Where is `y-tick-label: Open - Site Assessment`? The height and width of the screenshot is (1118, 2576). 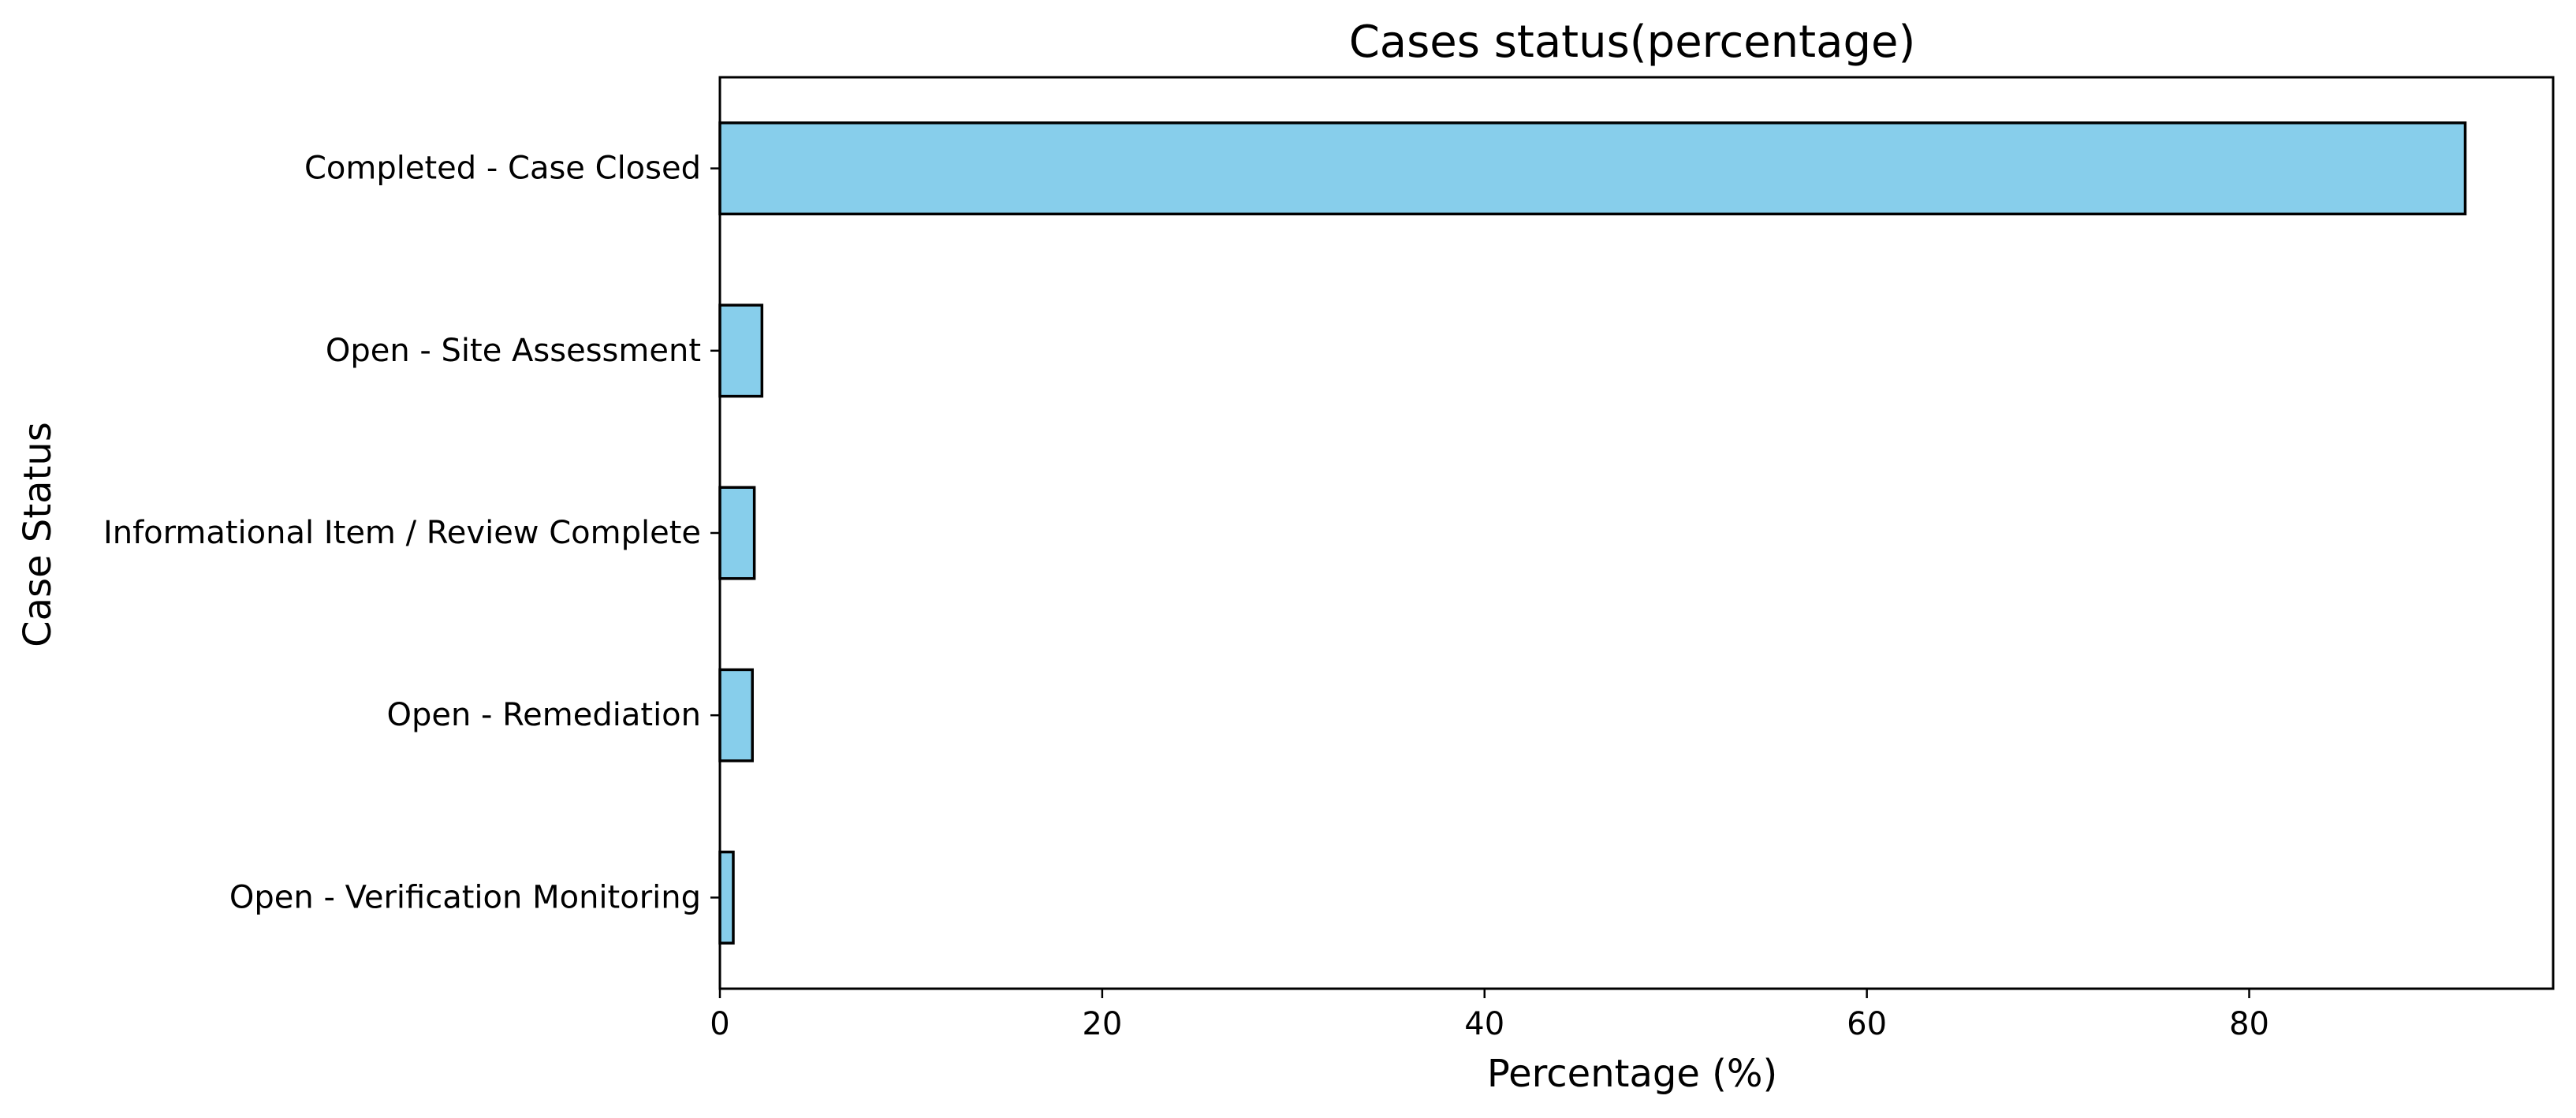 y-tick-label: Open - Site Assessment is located at coordinates (513, 351).